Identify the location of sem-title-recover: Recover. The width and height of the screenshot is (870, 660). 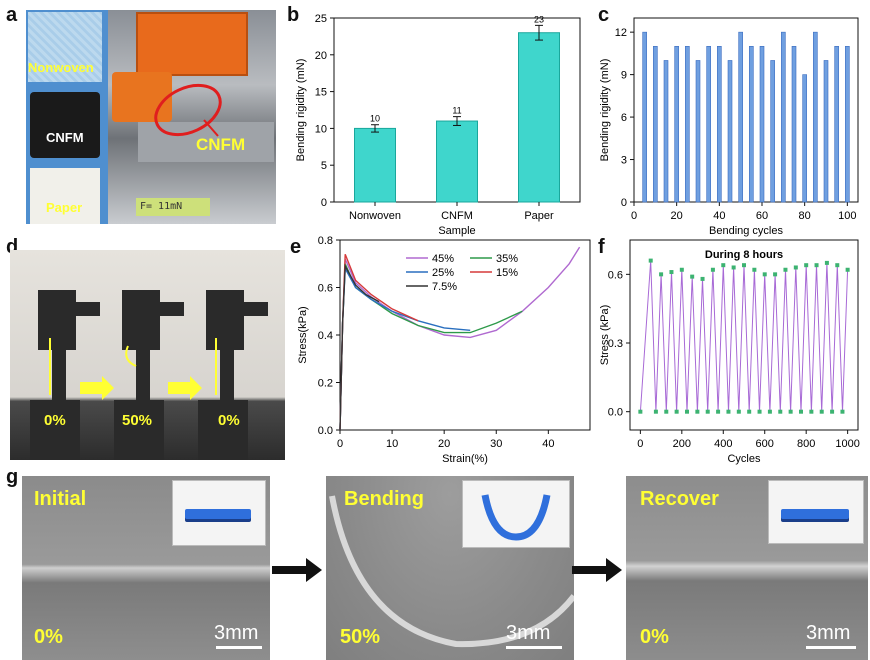
(679, 499).